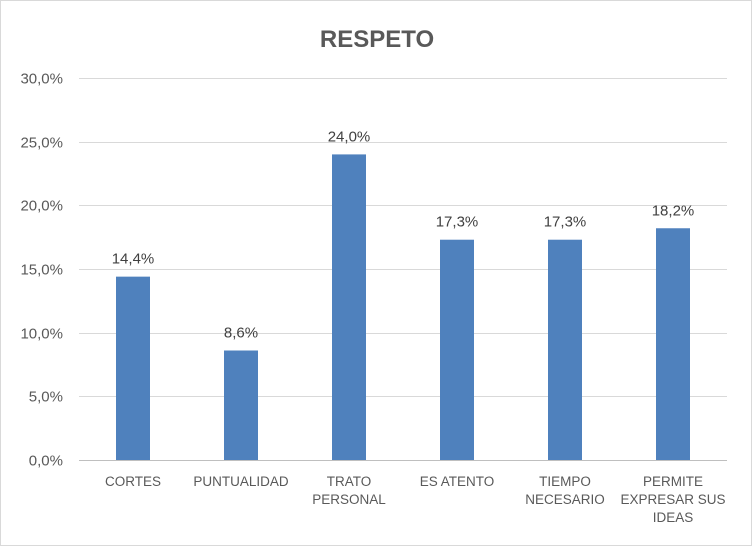 The width and height of the screenshot is (752, 546). I want to click on category-label: PERMITE EXPRESAR SUS IDEAS, so click(672, 499).